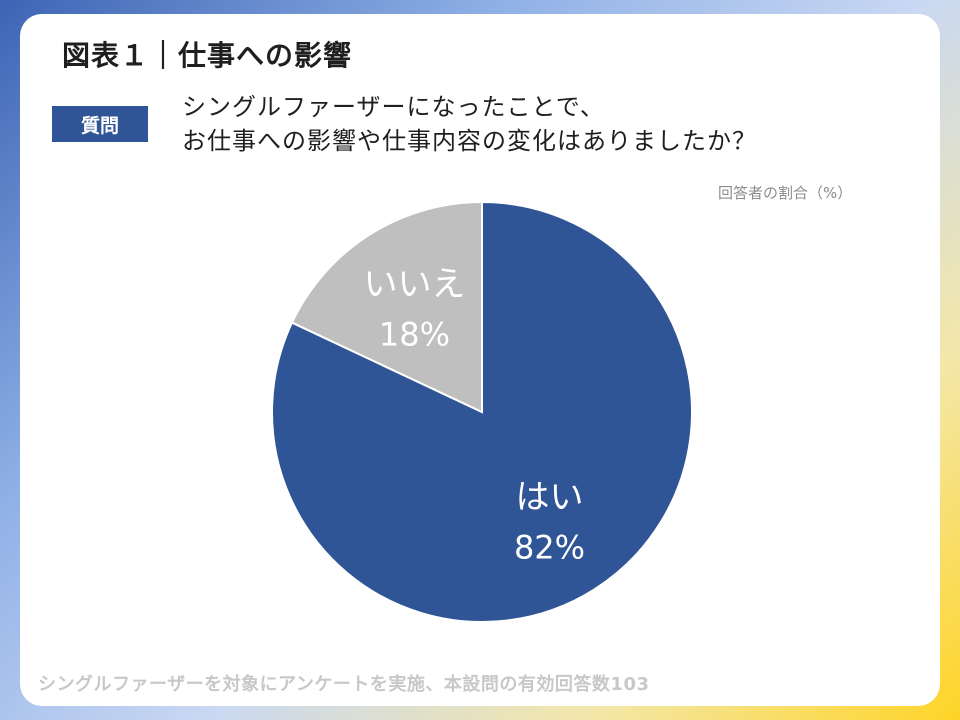 Image resolution: width=960 pixels, height=720 pixels. I want to click on page-title: 図表１｜仕事への影響, so click(207, 55).